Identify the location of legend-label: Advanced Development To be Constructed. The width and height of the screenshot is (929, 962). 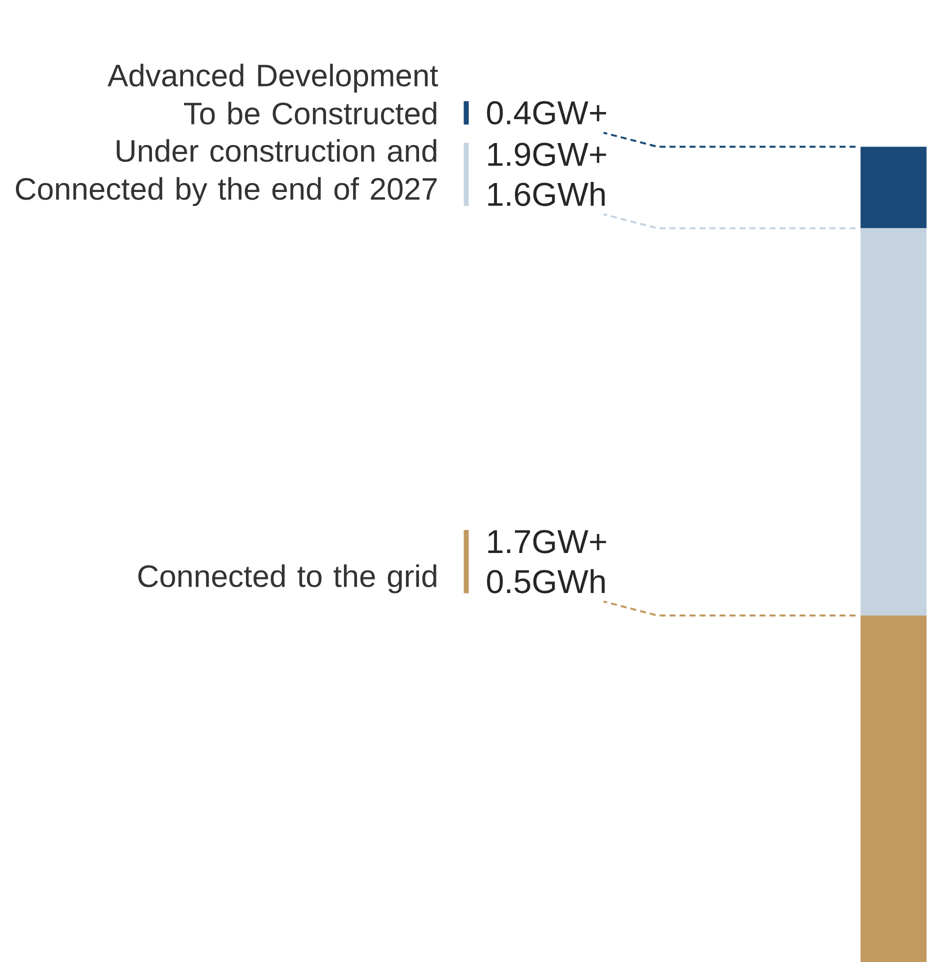
(273, 94).